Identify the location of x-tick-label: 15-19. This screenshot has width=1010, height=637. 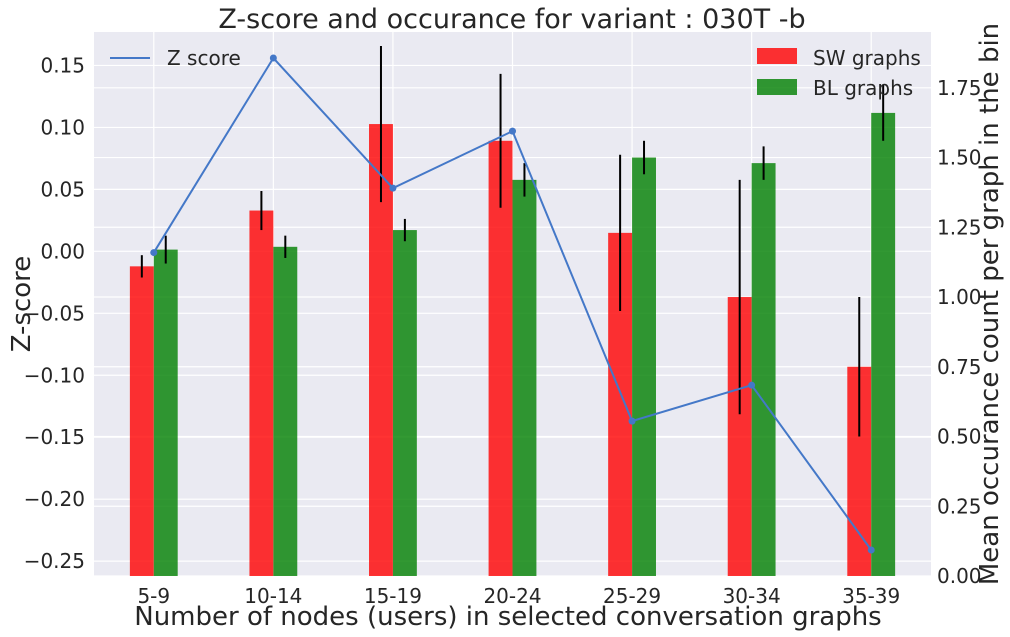
(393, 596).